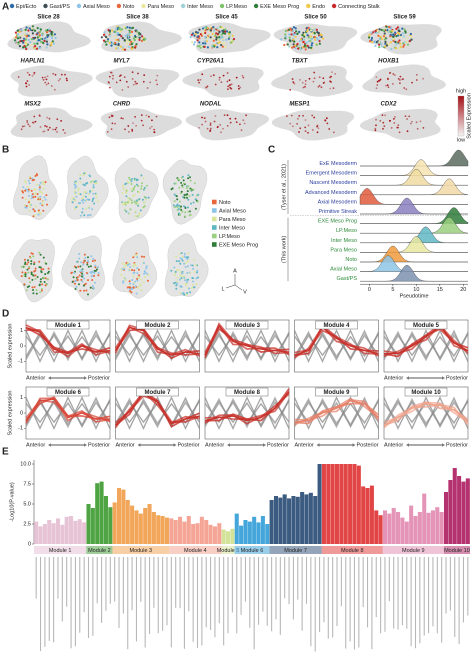 This screenshot has width=474, height=663. What do you see at coordinates (351, 260) in the screenshot?
I see `ridge-label: Noto` at bounding box center [351, 260].